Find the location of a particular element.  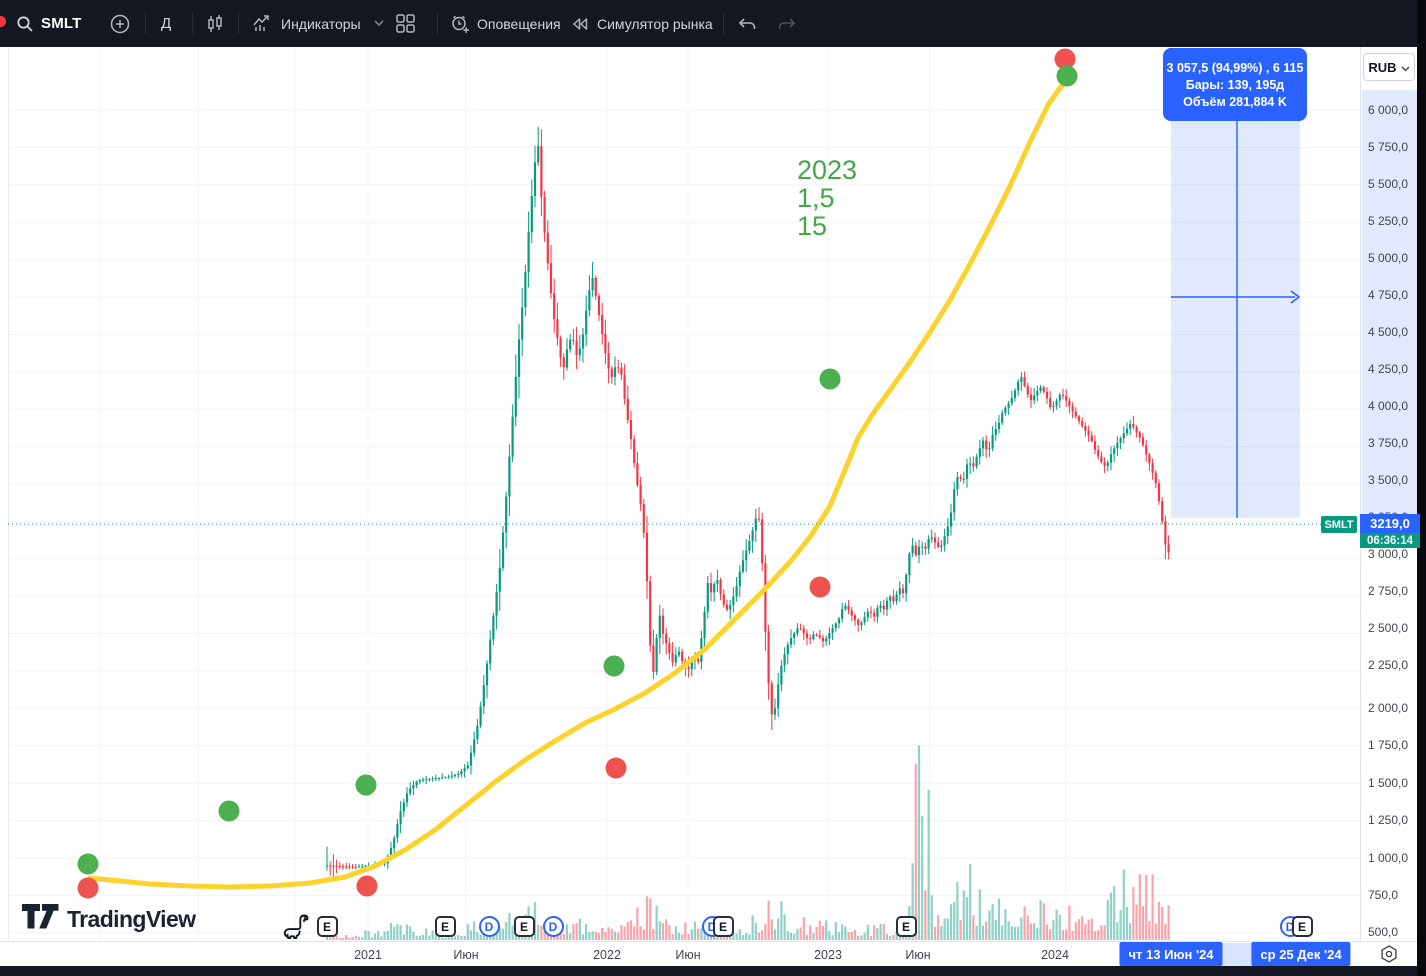

compare-add-button is located at coordinates (120, 23).